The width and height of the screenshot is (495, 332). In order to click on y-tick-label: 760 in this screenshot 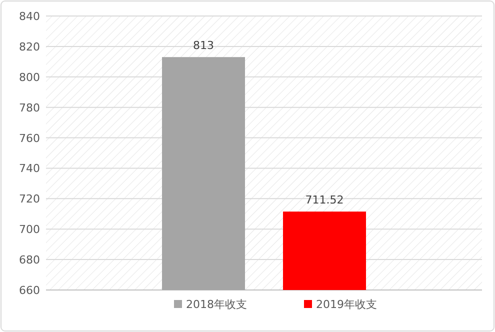, I will do `click(29, 138)`.